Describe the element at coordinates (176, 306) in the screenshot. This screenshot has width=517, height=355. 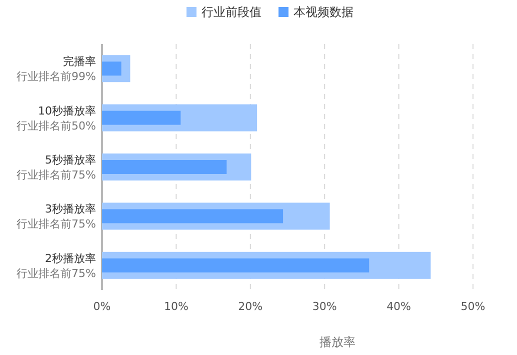
I see `x-tick-label: 10%` at that location.